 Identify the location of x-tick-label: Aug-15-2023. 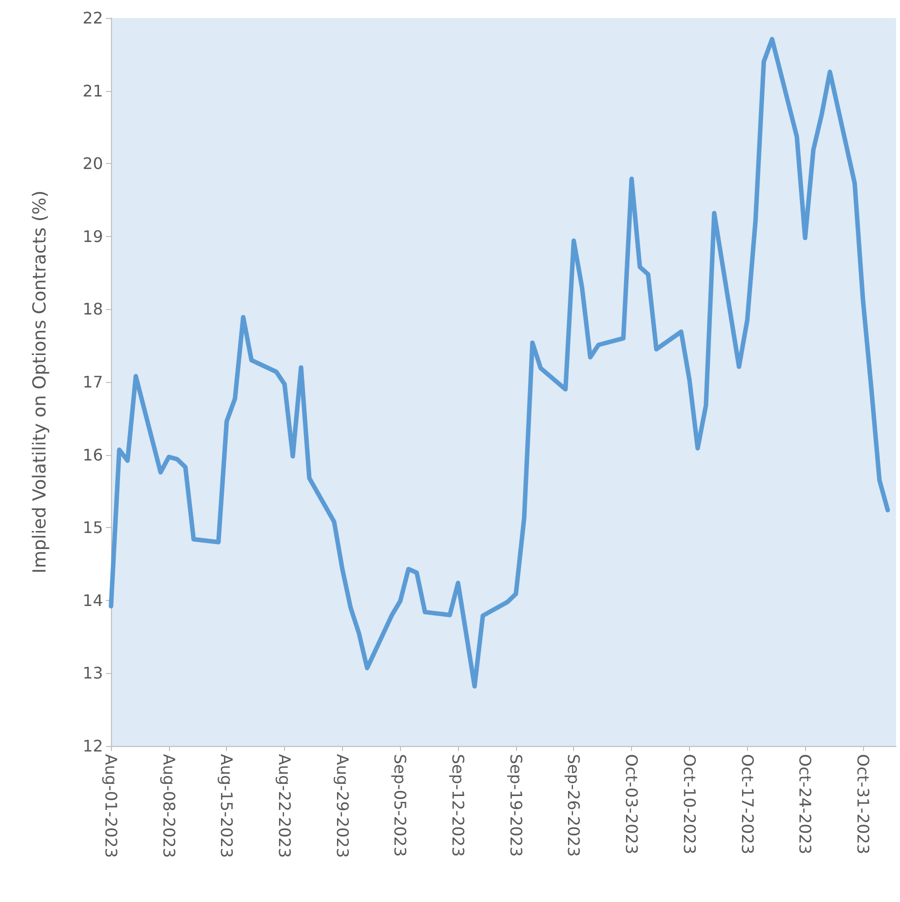
(226, 806).